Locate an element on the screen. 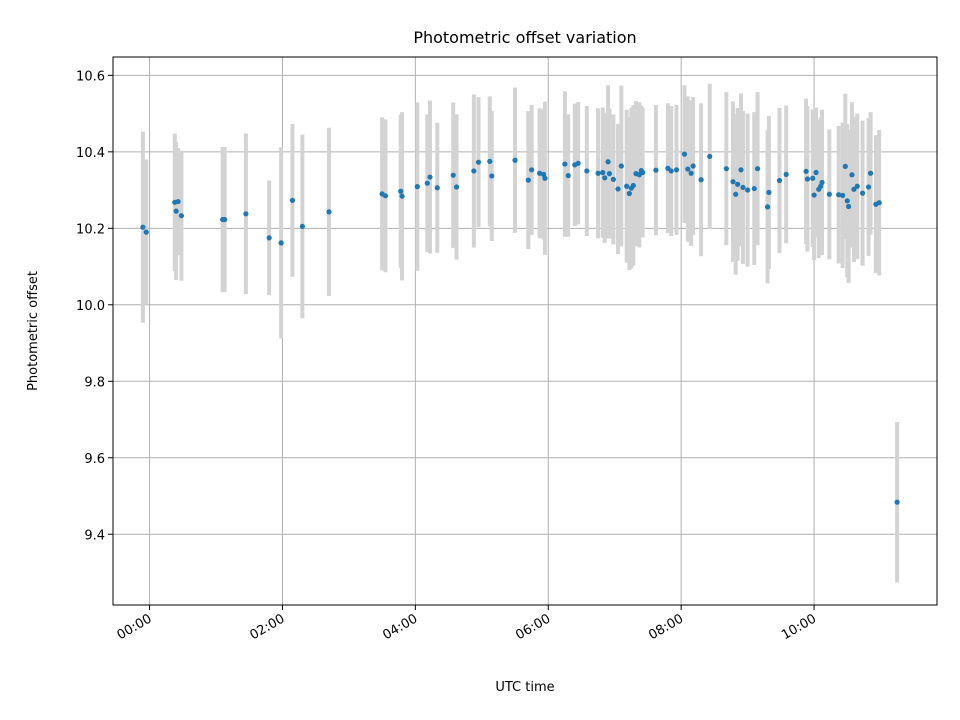  x-axis-label: UTC time is located at coordinates (524, 687).